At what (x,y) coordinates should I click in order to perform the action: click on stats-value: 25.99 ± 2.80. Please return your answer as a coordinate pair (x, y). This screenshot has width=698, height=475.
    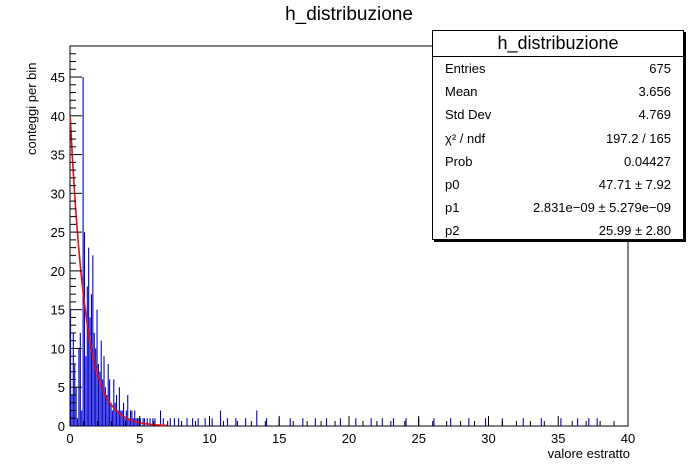
    Looking at the image, I should click on (634, 231).